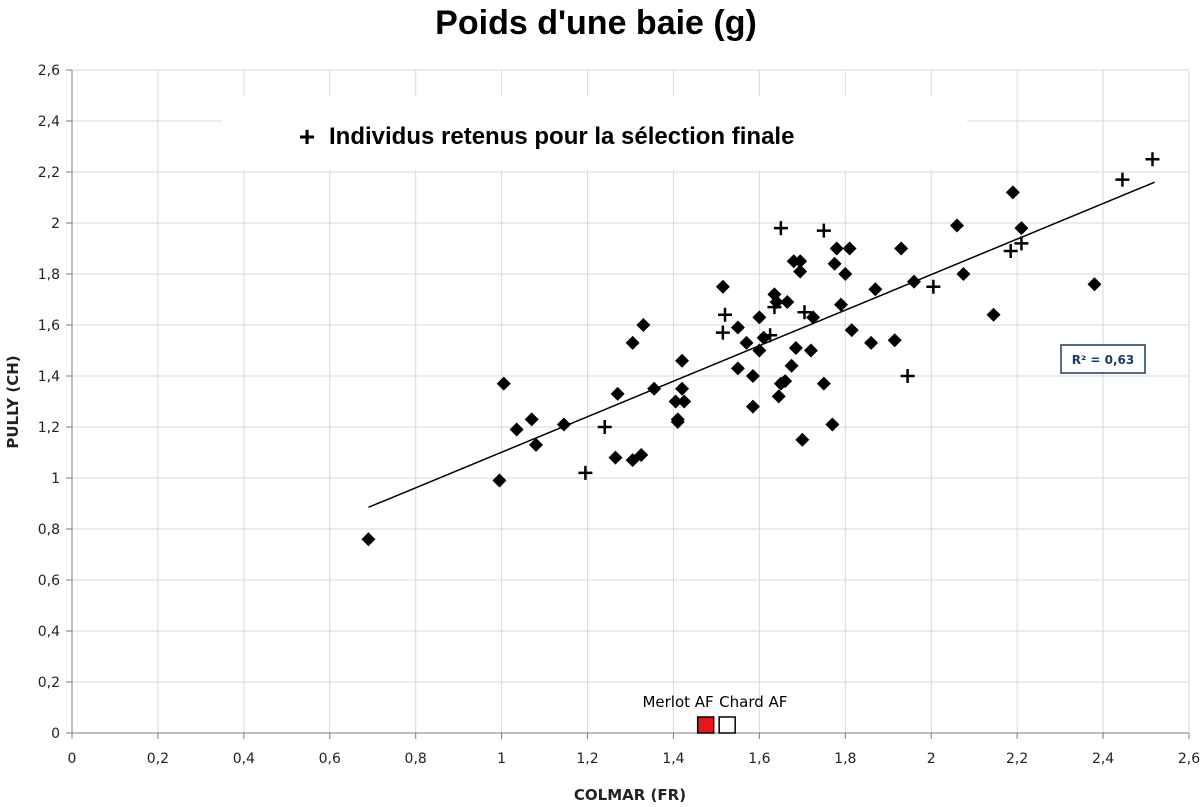 The width and height of the screenshot is (1200, 807). What do you see at coordinates (49, 428) in the screenshot?
I see `y-tick-label: 1,2` at bounding box center [49, 428].